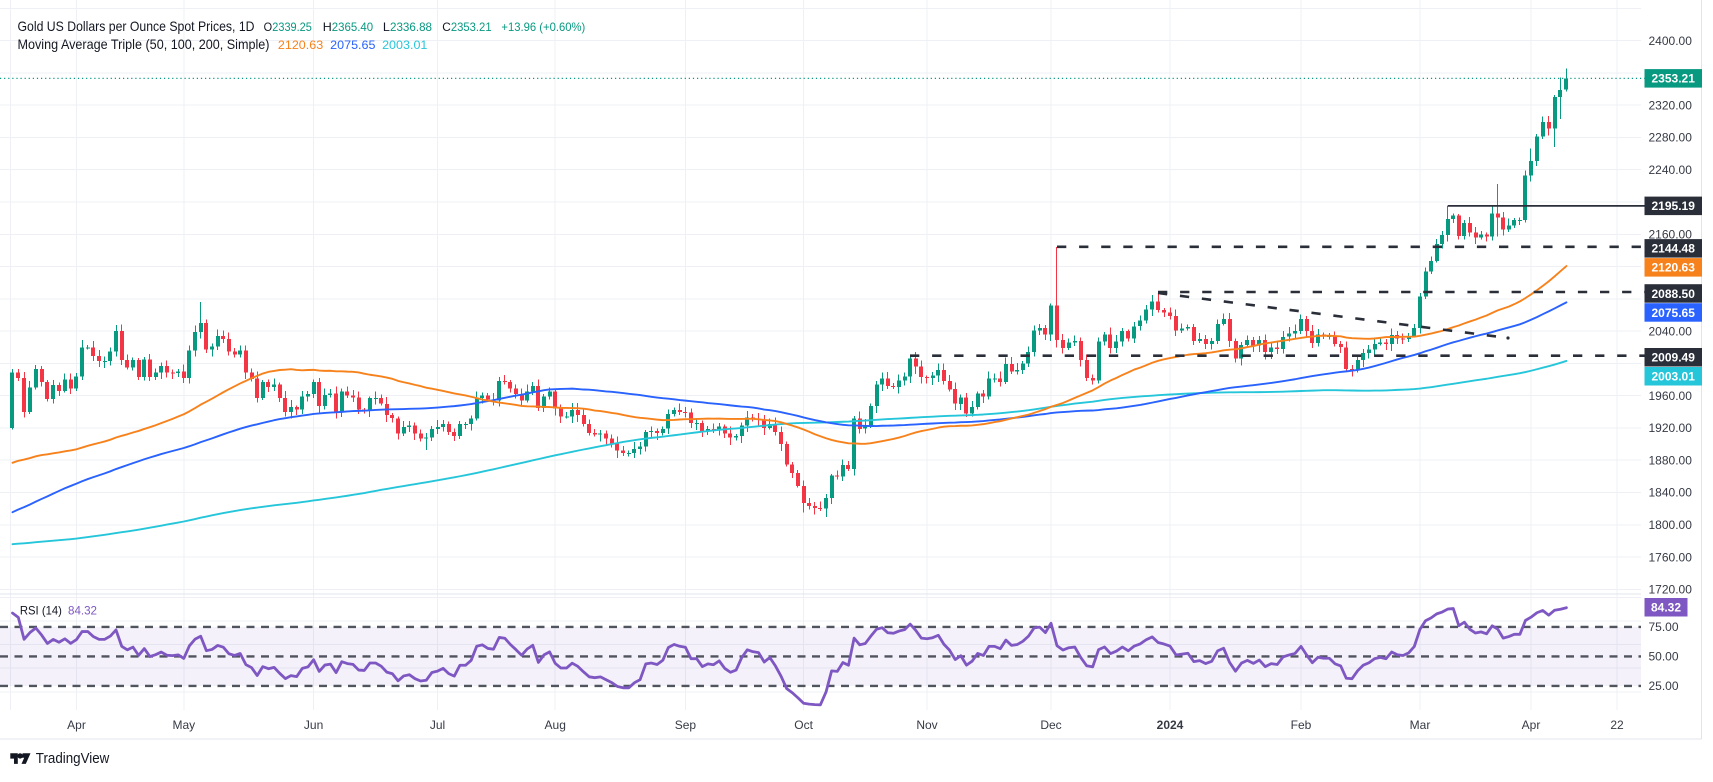  I want to click on svg-text: 1800.00, so click(1671, 525).